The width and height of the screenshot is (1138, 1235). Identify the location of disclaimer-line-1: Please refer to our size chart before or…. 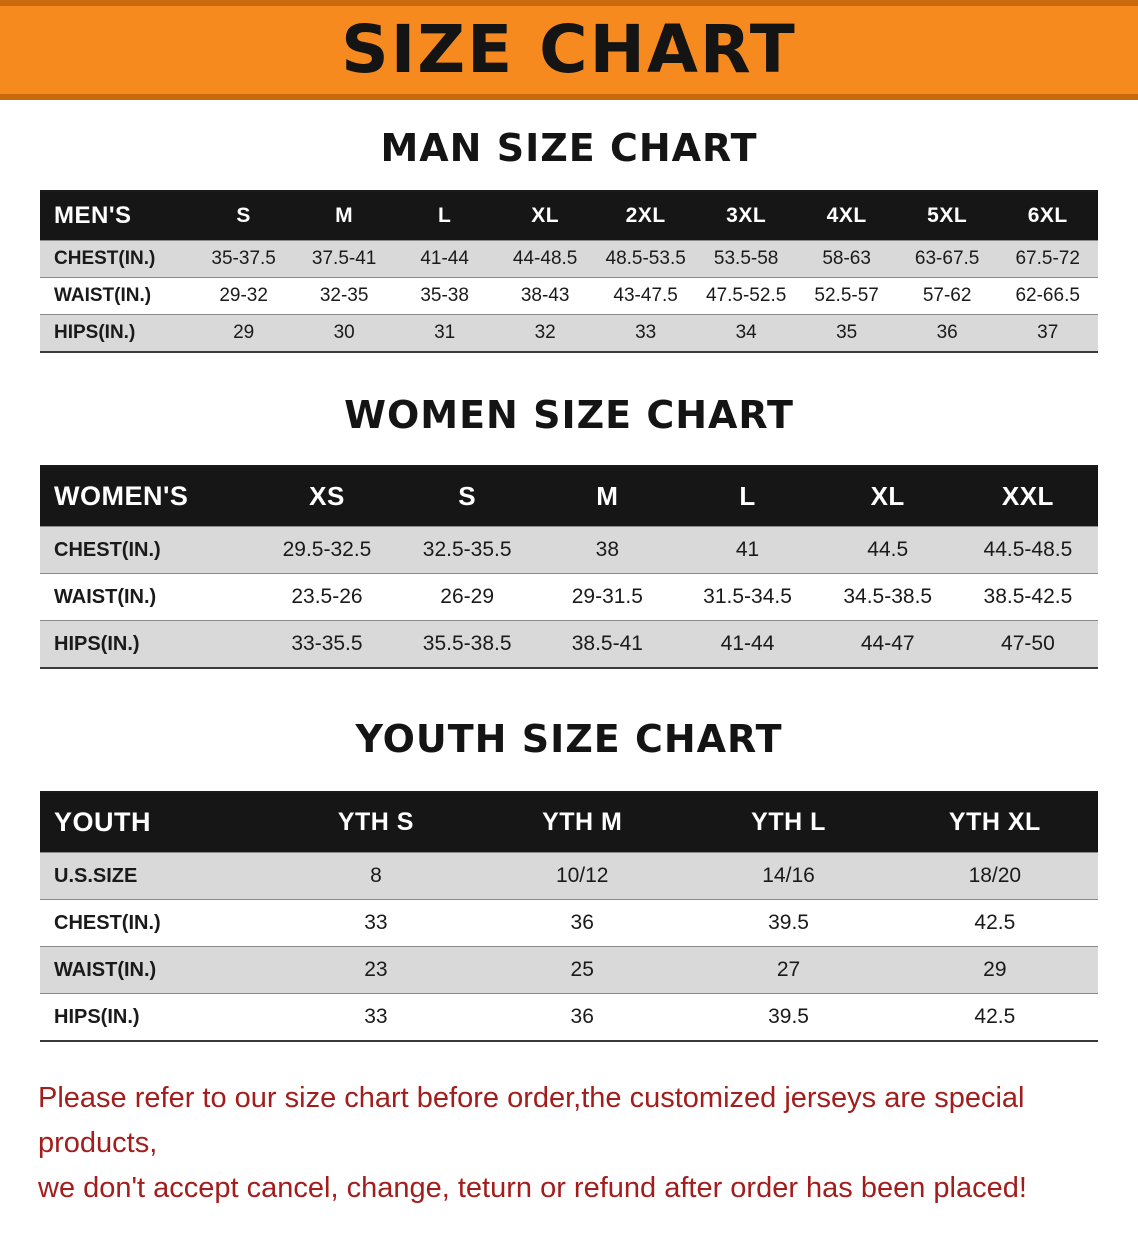
(531, 1120).